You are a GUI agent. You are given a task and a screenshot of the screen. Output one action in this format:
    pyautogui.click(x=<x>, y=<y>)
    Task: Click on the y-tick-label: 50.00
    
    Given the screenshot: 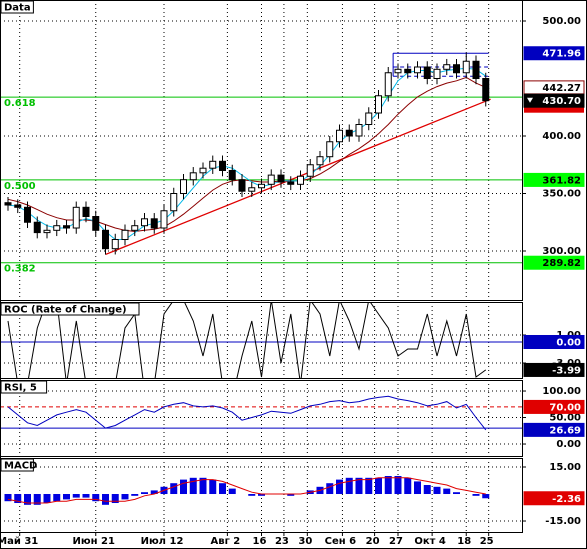 What is the action you would take?
    pyautogui.click(x=565, y=418)
    